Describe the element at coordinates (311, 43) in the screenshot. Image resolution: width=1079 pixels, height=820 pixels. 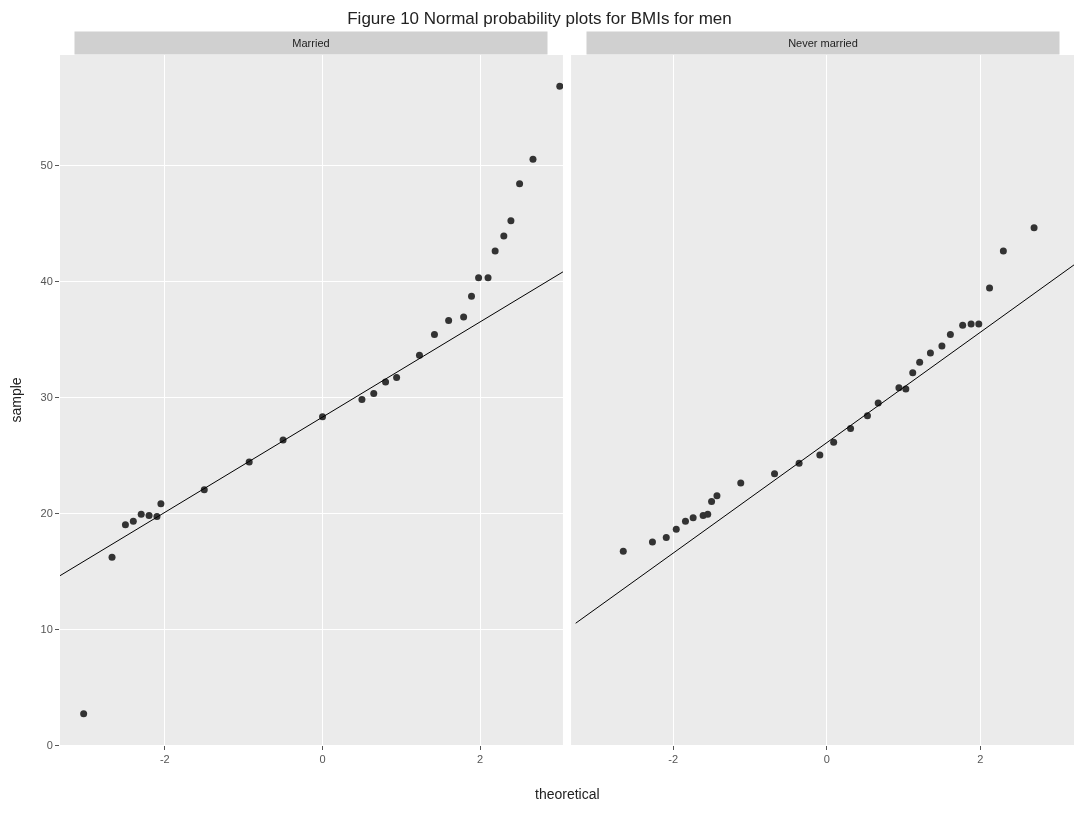
I see `chart-subtitle: Married` at that location.